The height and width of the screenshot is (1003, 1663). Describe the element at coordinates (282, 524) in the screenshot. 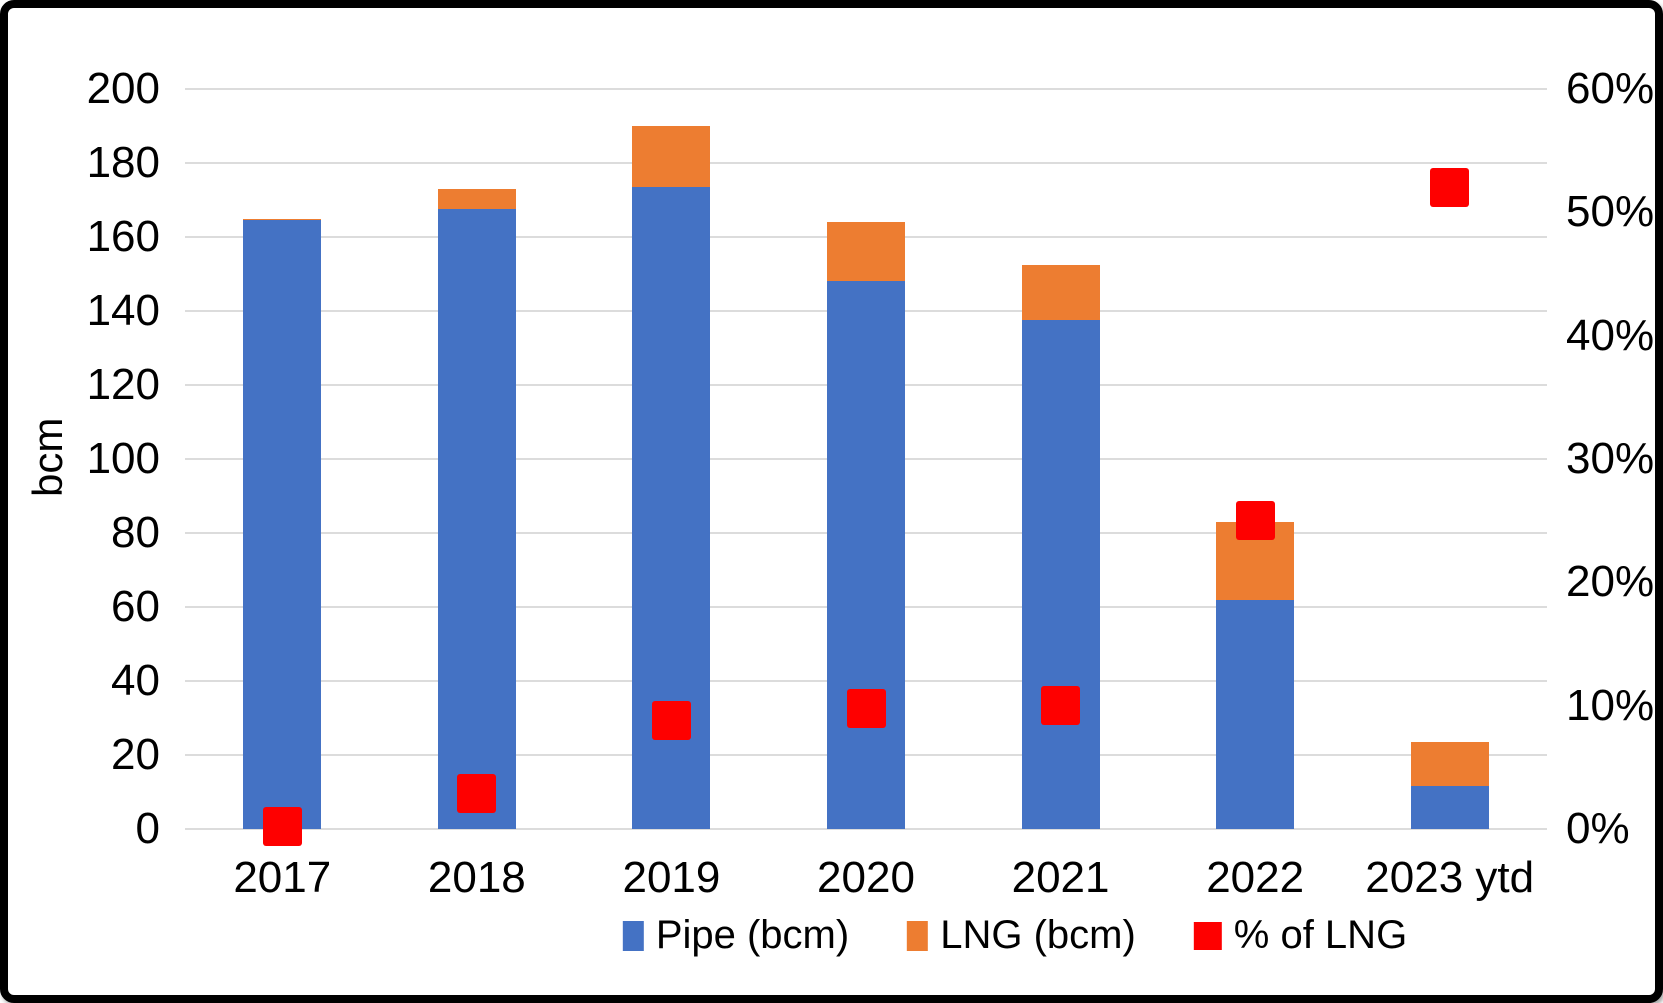

I see `bar-segment-pipe-2017` at that location.